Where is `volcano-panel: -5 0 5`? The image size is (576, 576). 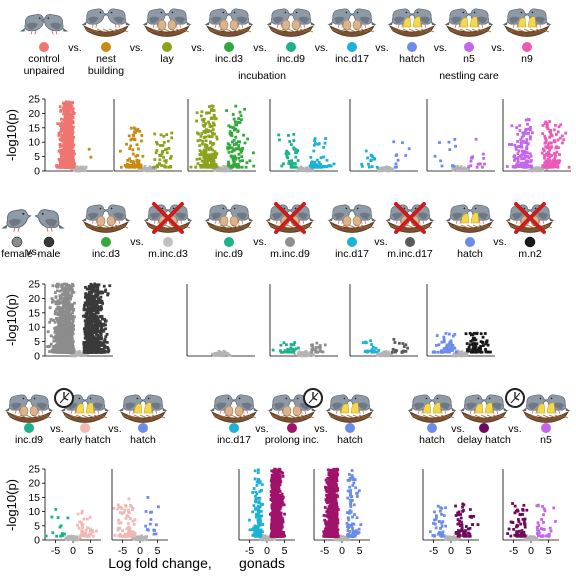 volcano-panel: -5 0 5 is located at coordinates (266, 512).